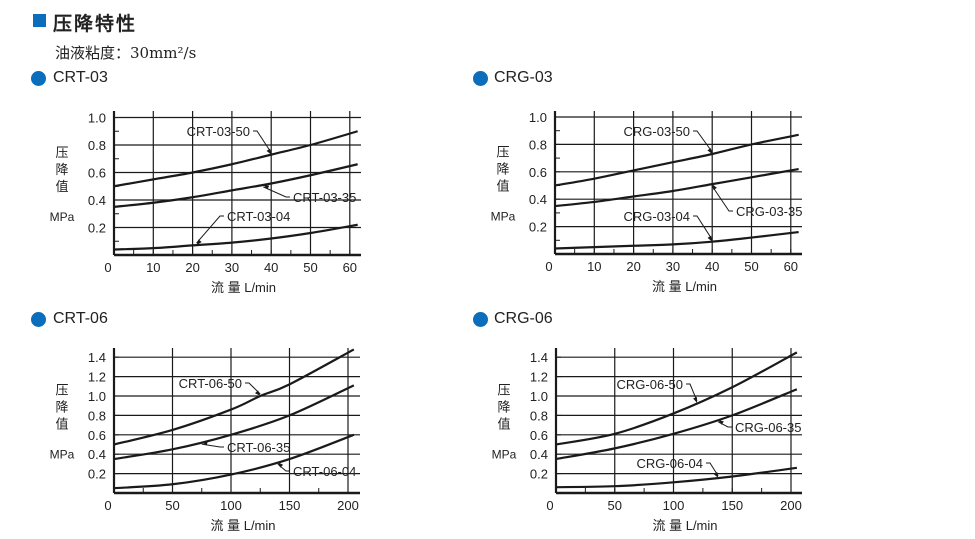 Image resolution: width=975 pixels, height=539 pixels. Describe the element at coordinates (650, 384) in the screenshot. I see `series-label: CRG-06-50` at that location.